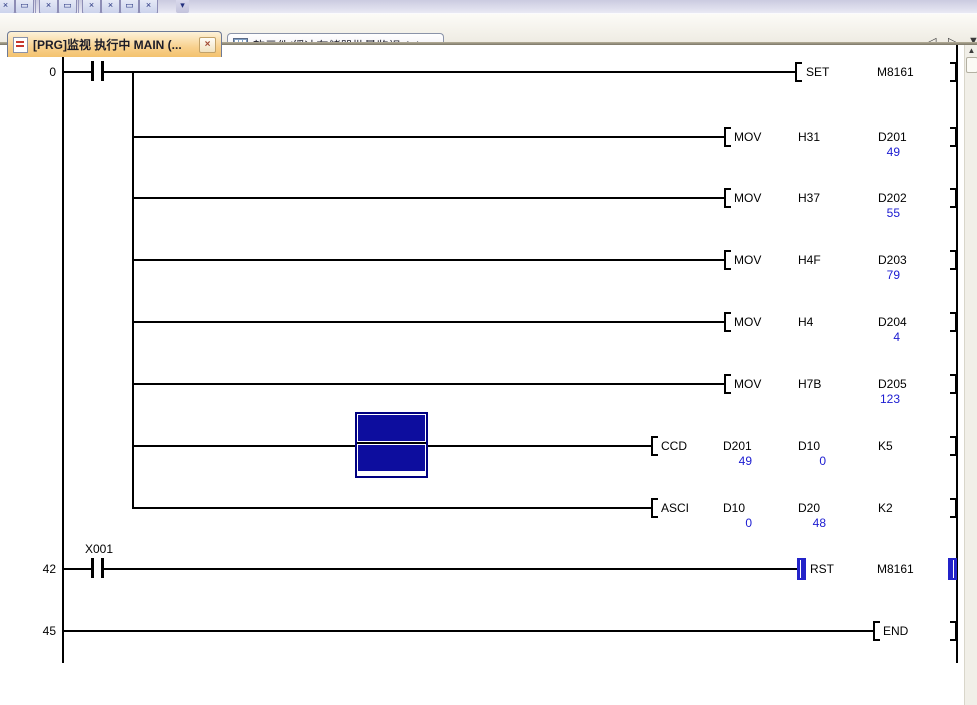  Describe the element at coordinates (674, 446) in the screenshot. I see `instruction-opcode: CCD` at that location.